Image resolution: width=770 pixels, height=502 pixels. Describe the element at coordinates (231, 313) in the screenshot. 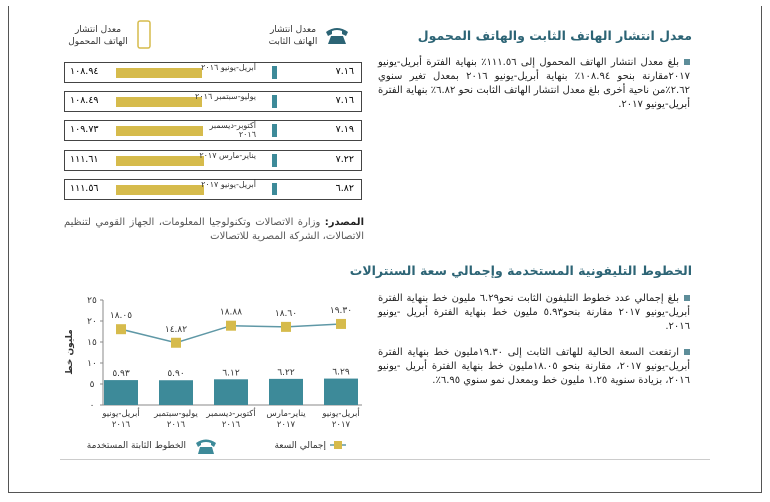

I see `point-label: ١٨.٨٨` at that location.